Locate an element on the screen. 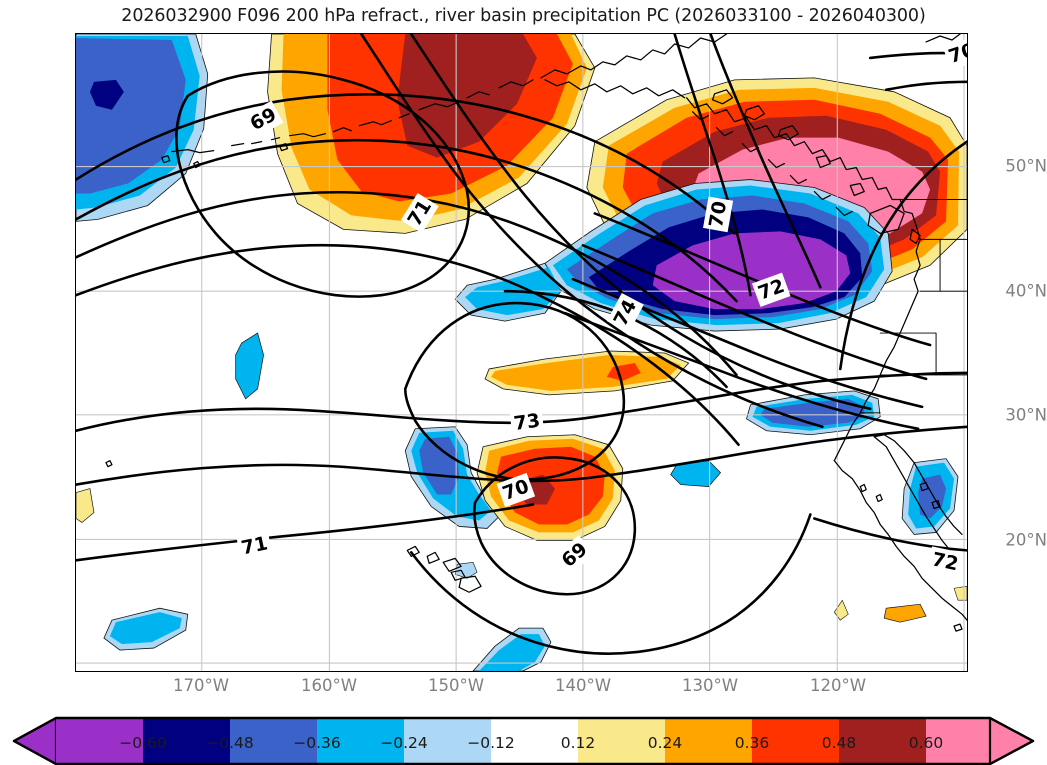  shade-pos-midpac-red is located at coordinates (623, 371).